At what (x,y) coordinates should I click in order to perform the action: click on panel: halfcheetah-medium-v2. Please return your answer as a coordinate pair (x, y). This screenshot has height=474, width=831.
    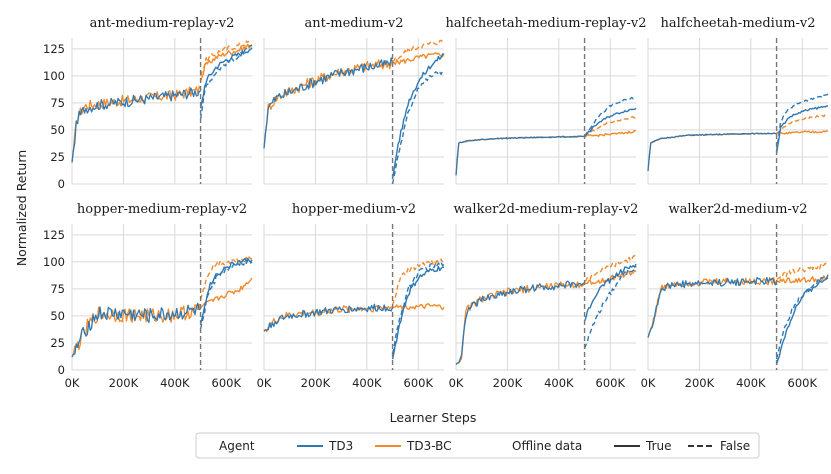
    Looking at the image, I should click on (738, 100).